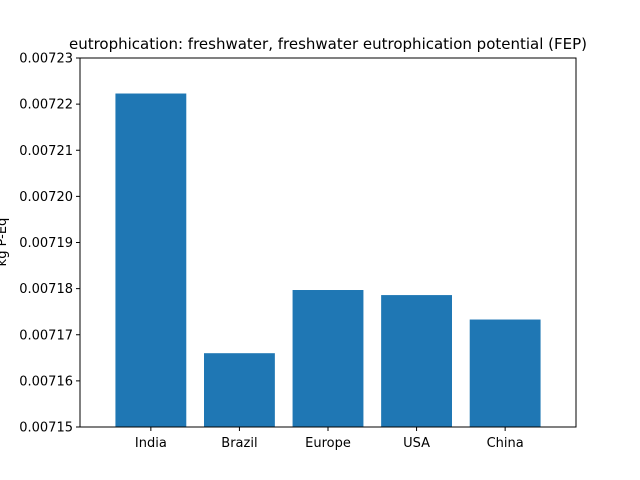  What do you see at coordinates (46, 428) in the screenshot?
I see `y-tick-label: 0.00715` at bounding box center [46, 428].